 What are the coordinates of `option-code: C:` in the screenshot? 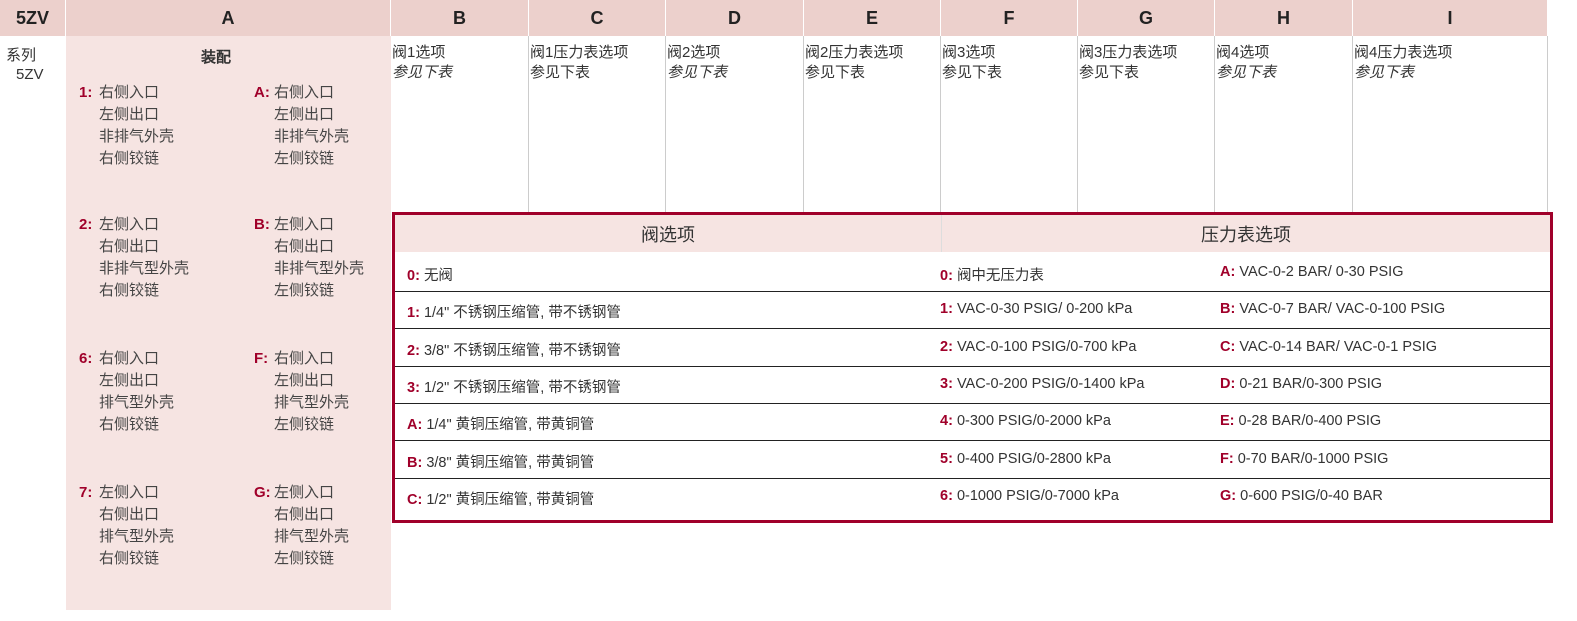 It's located at (415, 499).